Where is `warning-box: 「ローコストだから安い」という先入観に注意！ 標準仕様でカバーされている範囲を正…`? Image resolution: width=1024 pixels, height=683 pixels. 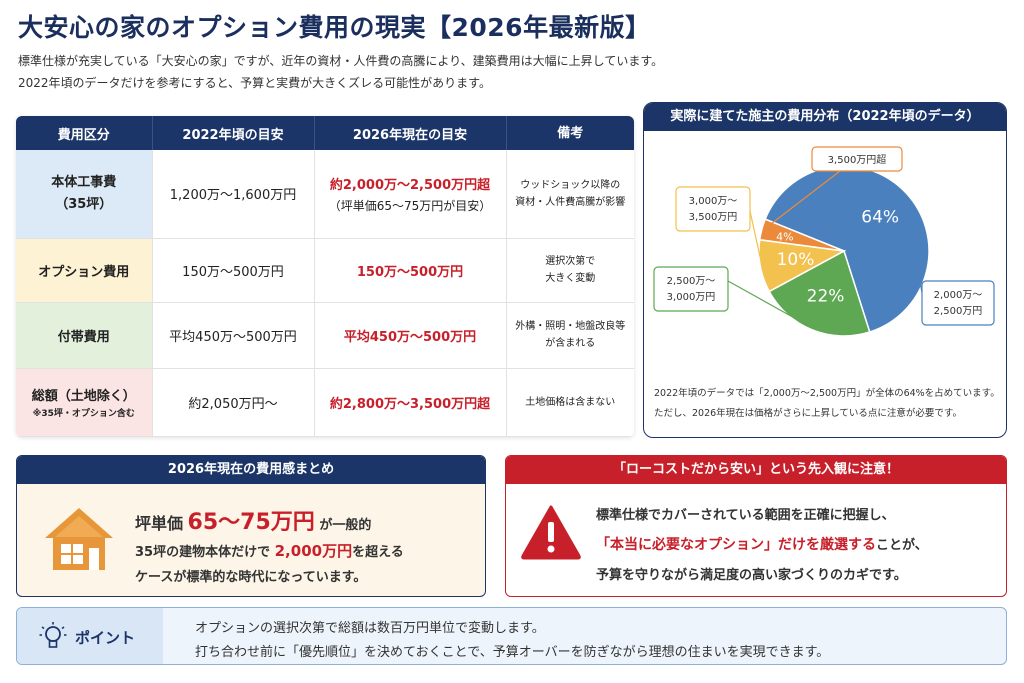 warning-box: 「ローコストだから安い」という先入観に注意！ 標準仕様でカバーされている範囲を正… is located at coordinates (756, 526).